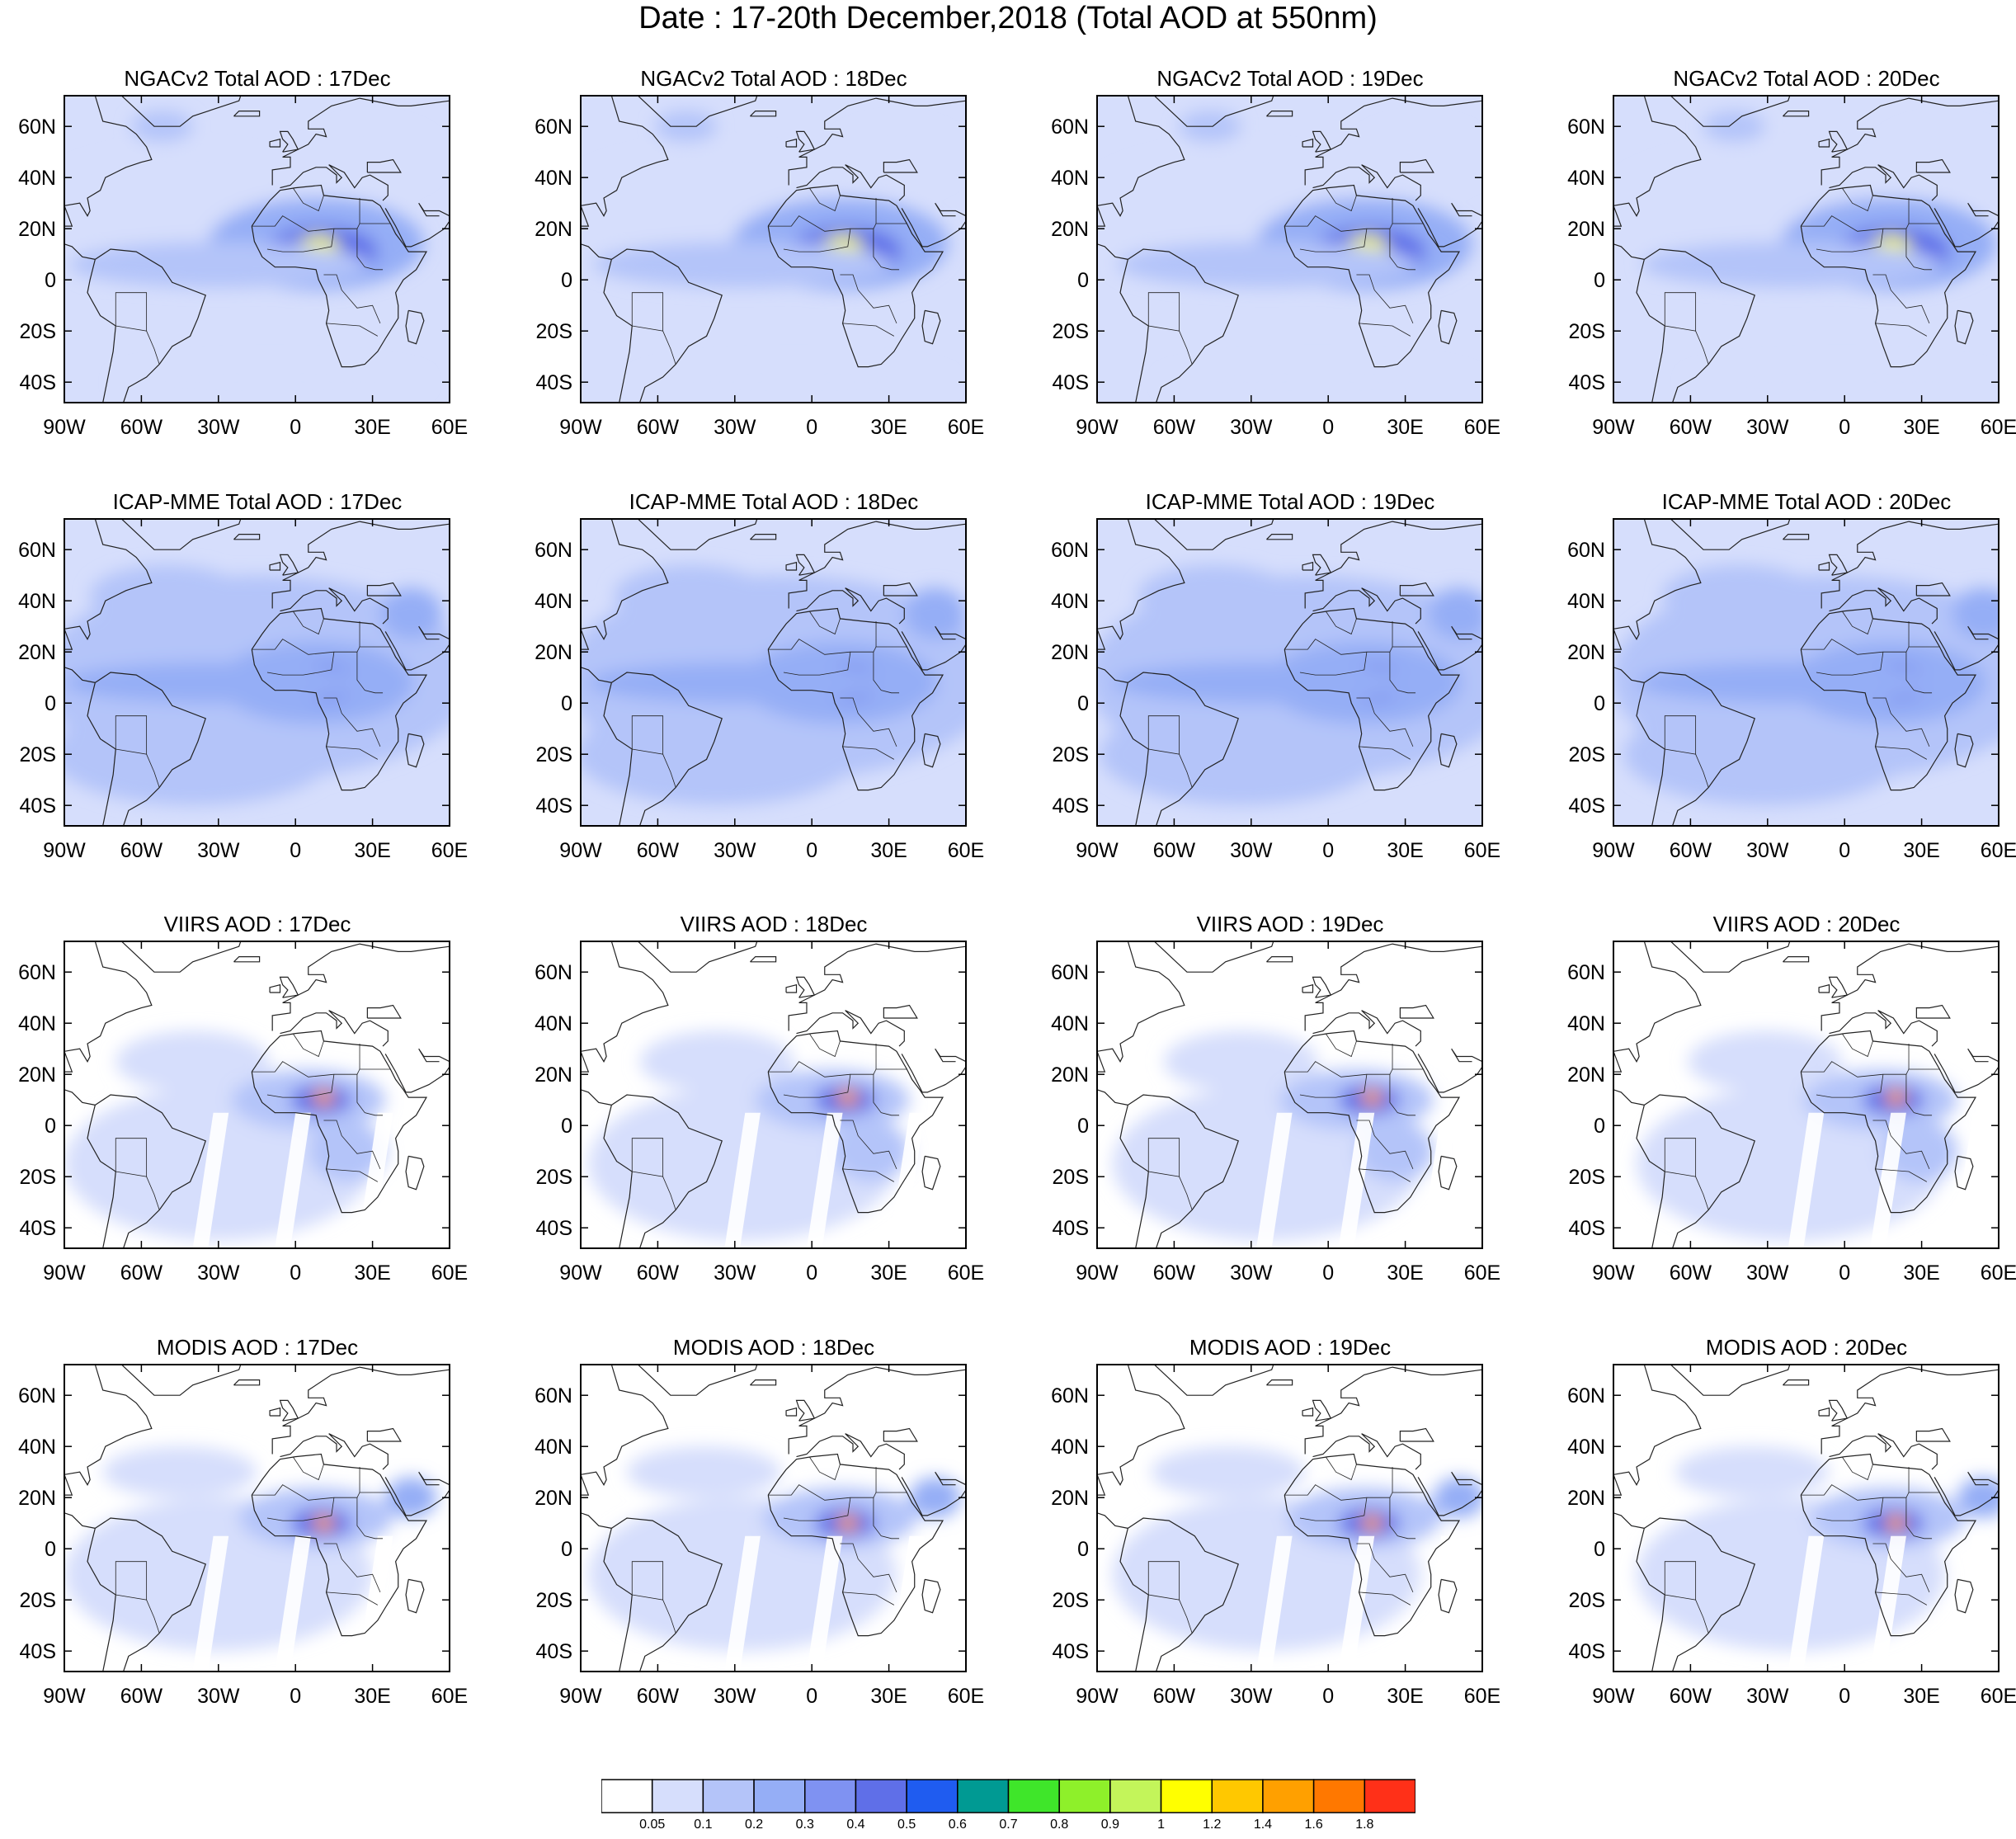  I want to click on panel-title: MODIS AOD : 19Dec, so click(1290, 1347).